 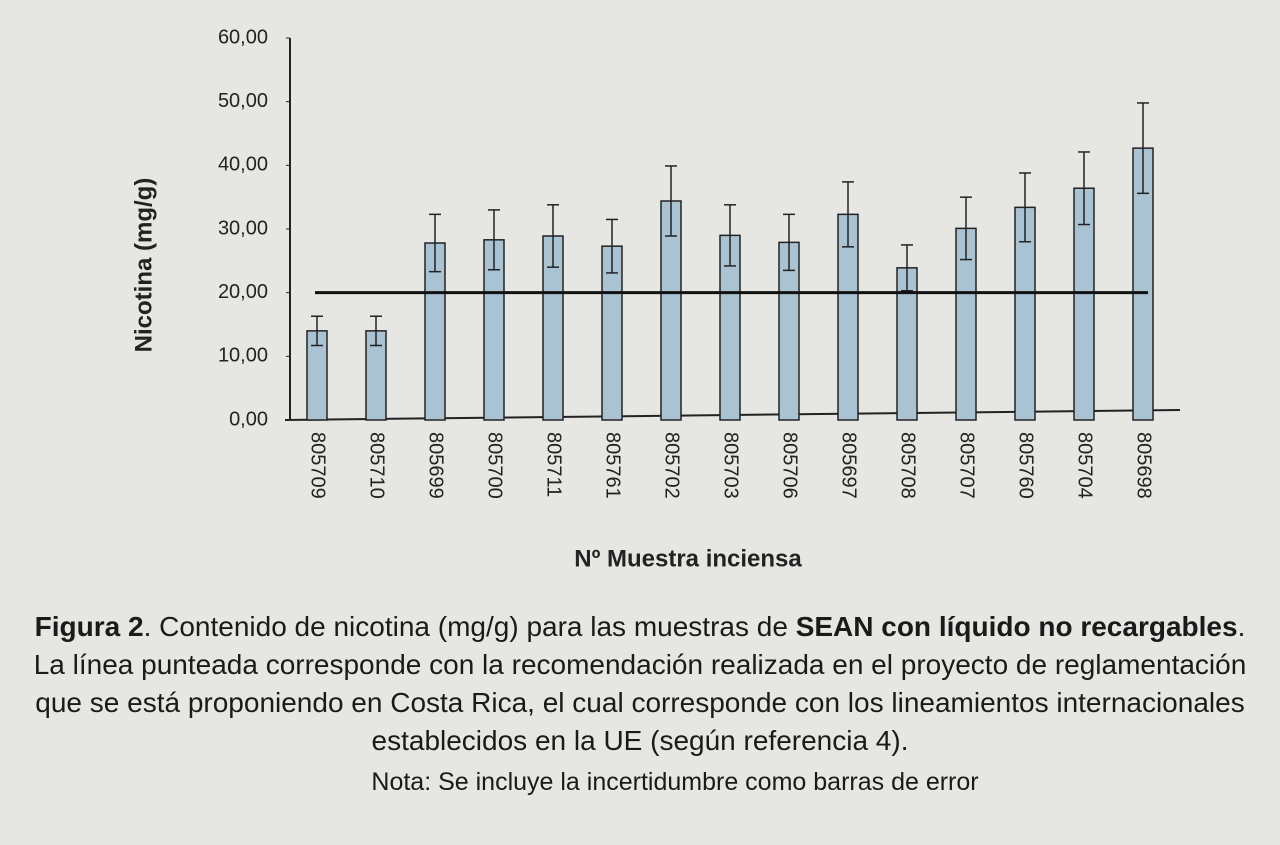 I want to click on x-tick-label: 805703, so click(x=731, y=465).